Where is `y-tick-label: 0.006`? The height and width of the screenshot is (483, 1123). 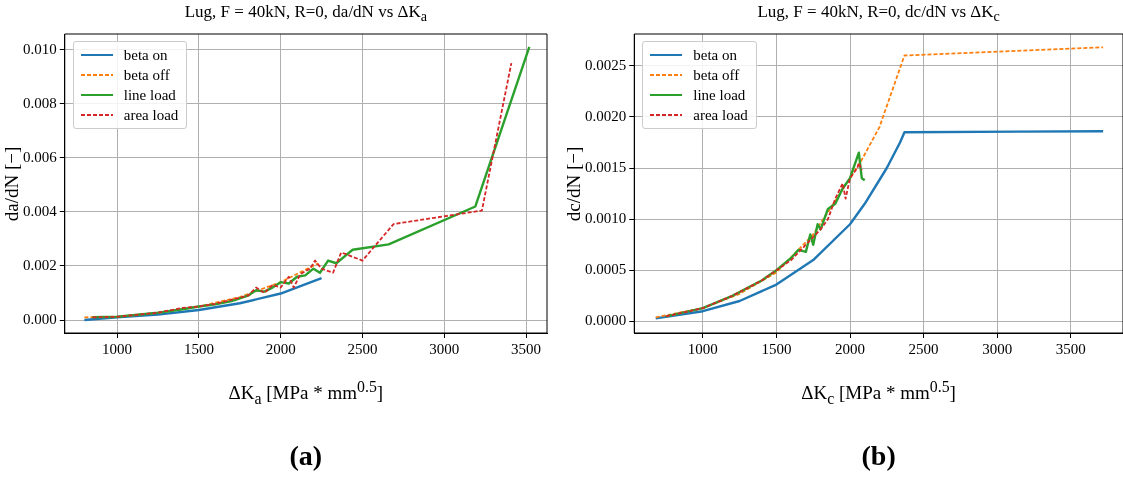 y-tick-label: 0.006 is located at coordinates (40, 156).